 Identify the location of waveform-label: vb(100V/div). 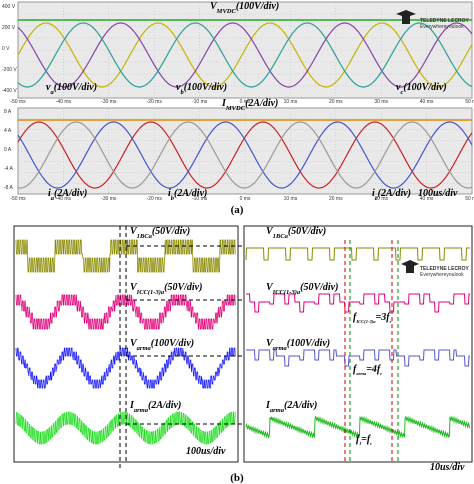
(201, 89).